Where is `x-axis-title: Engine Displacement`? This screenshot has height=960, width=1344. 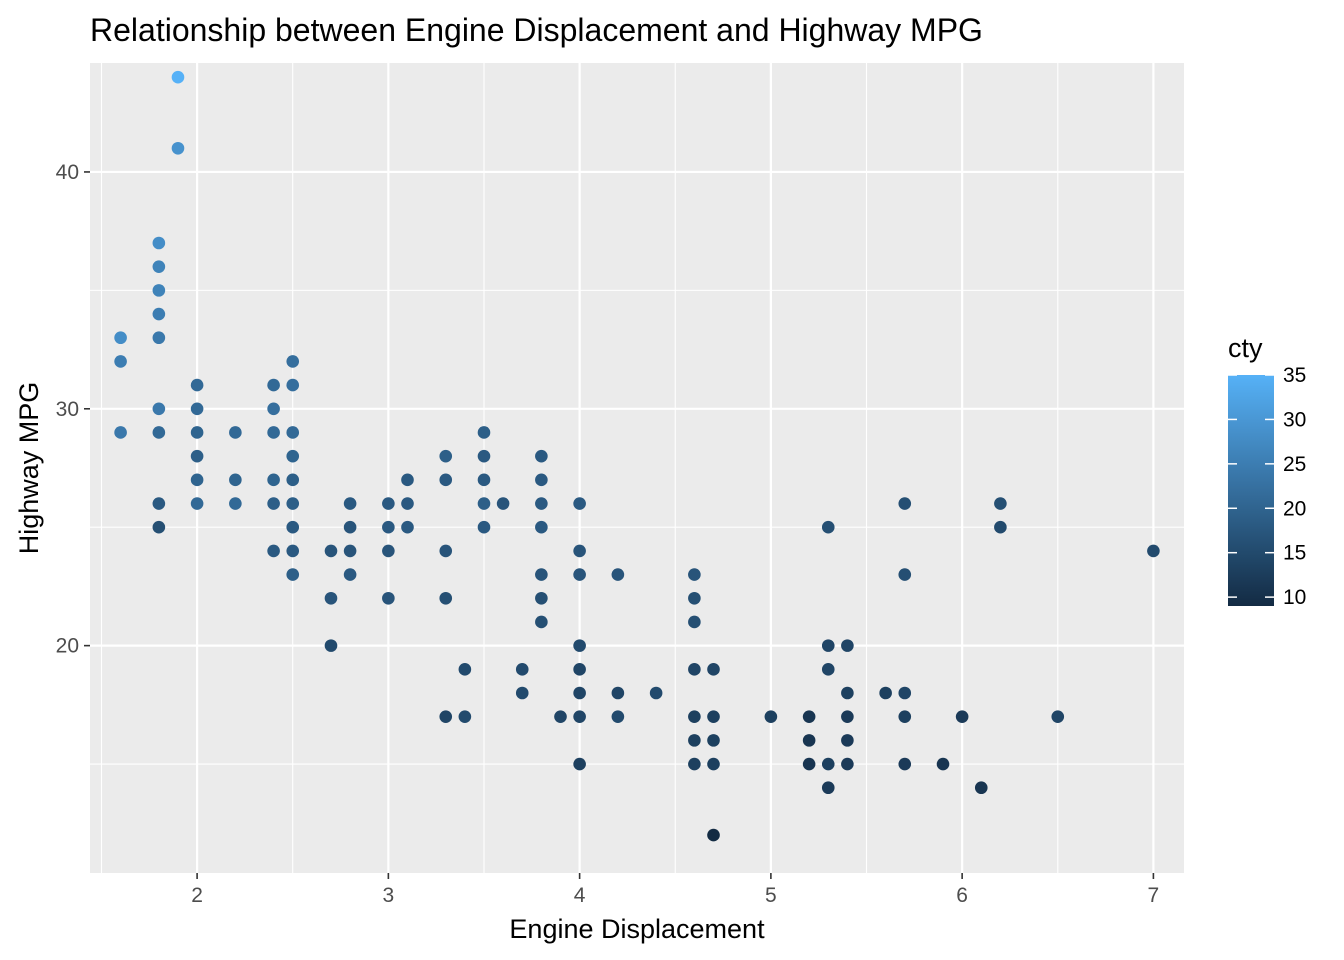
x-axis-title: Engine Displacement is located at coordinates (637, 929).